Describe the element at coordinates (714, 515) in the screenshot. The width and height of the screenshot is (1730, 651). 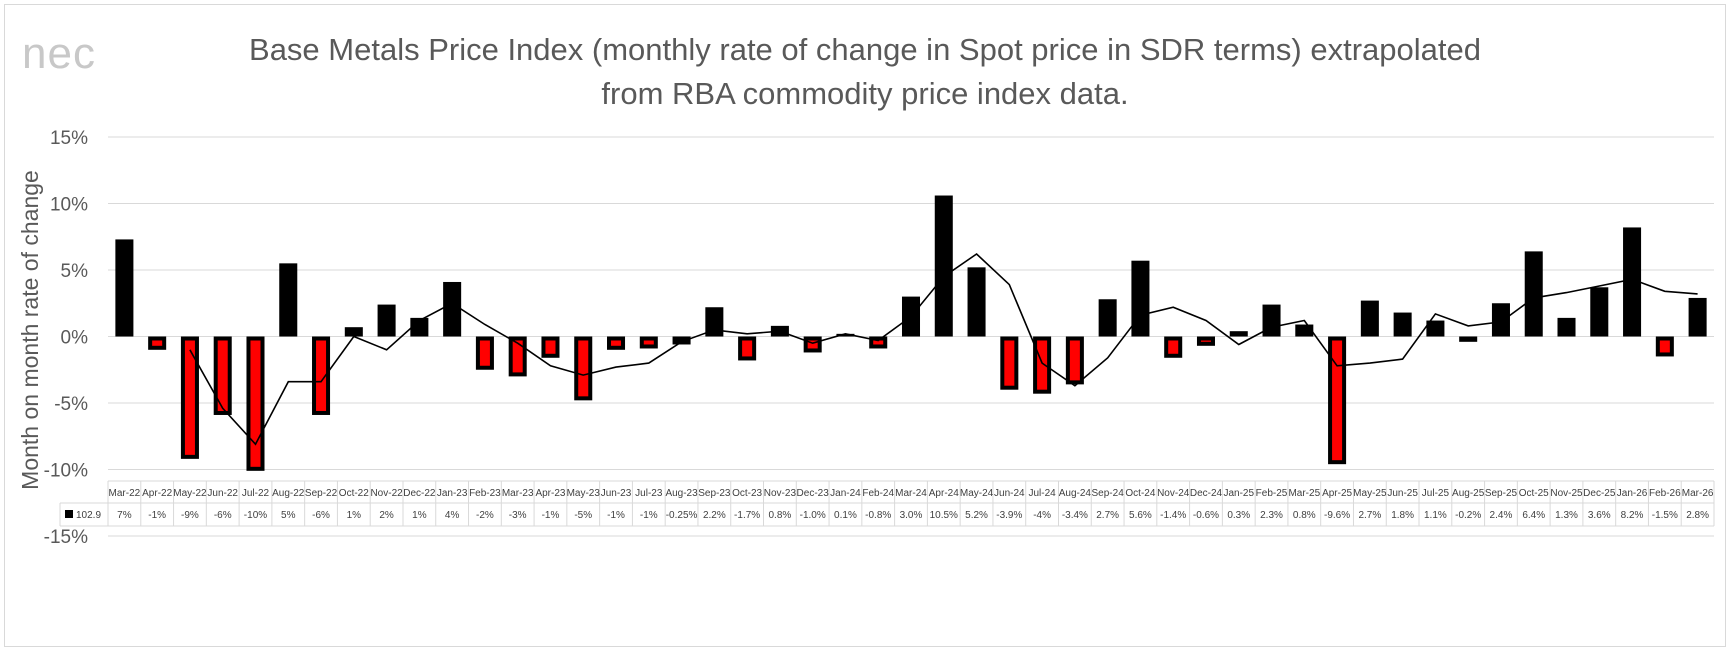
I see `data-label: 2.2%` at that location.